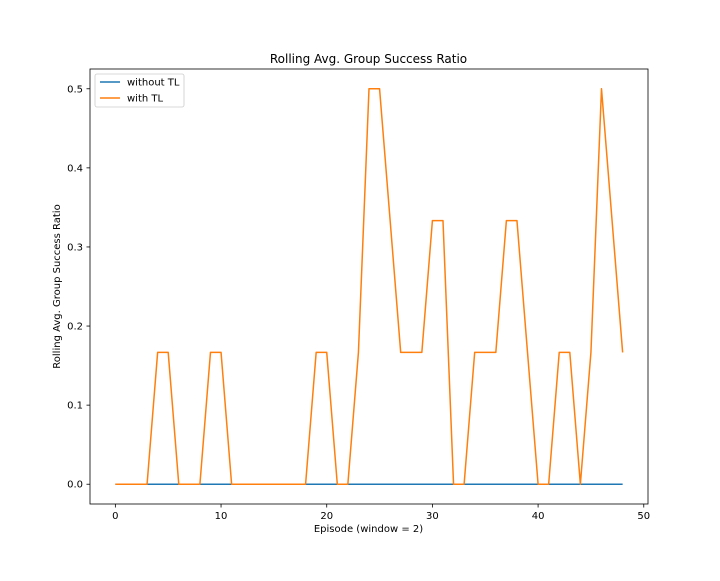 The width and height of the screenshot is (720, 581). What do you see at coordinates (75, 247) in the screenshot?
I see `y-tick-label: 0.3` at bounding box center [75, 247].